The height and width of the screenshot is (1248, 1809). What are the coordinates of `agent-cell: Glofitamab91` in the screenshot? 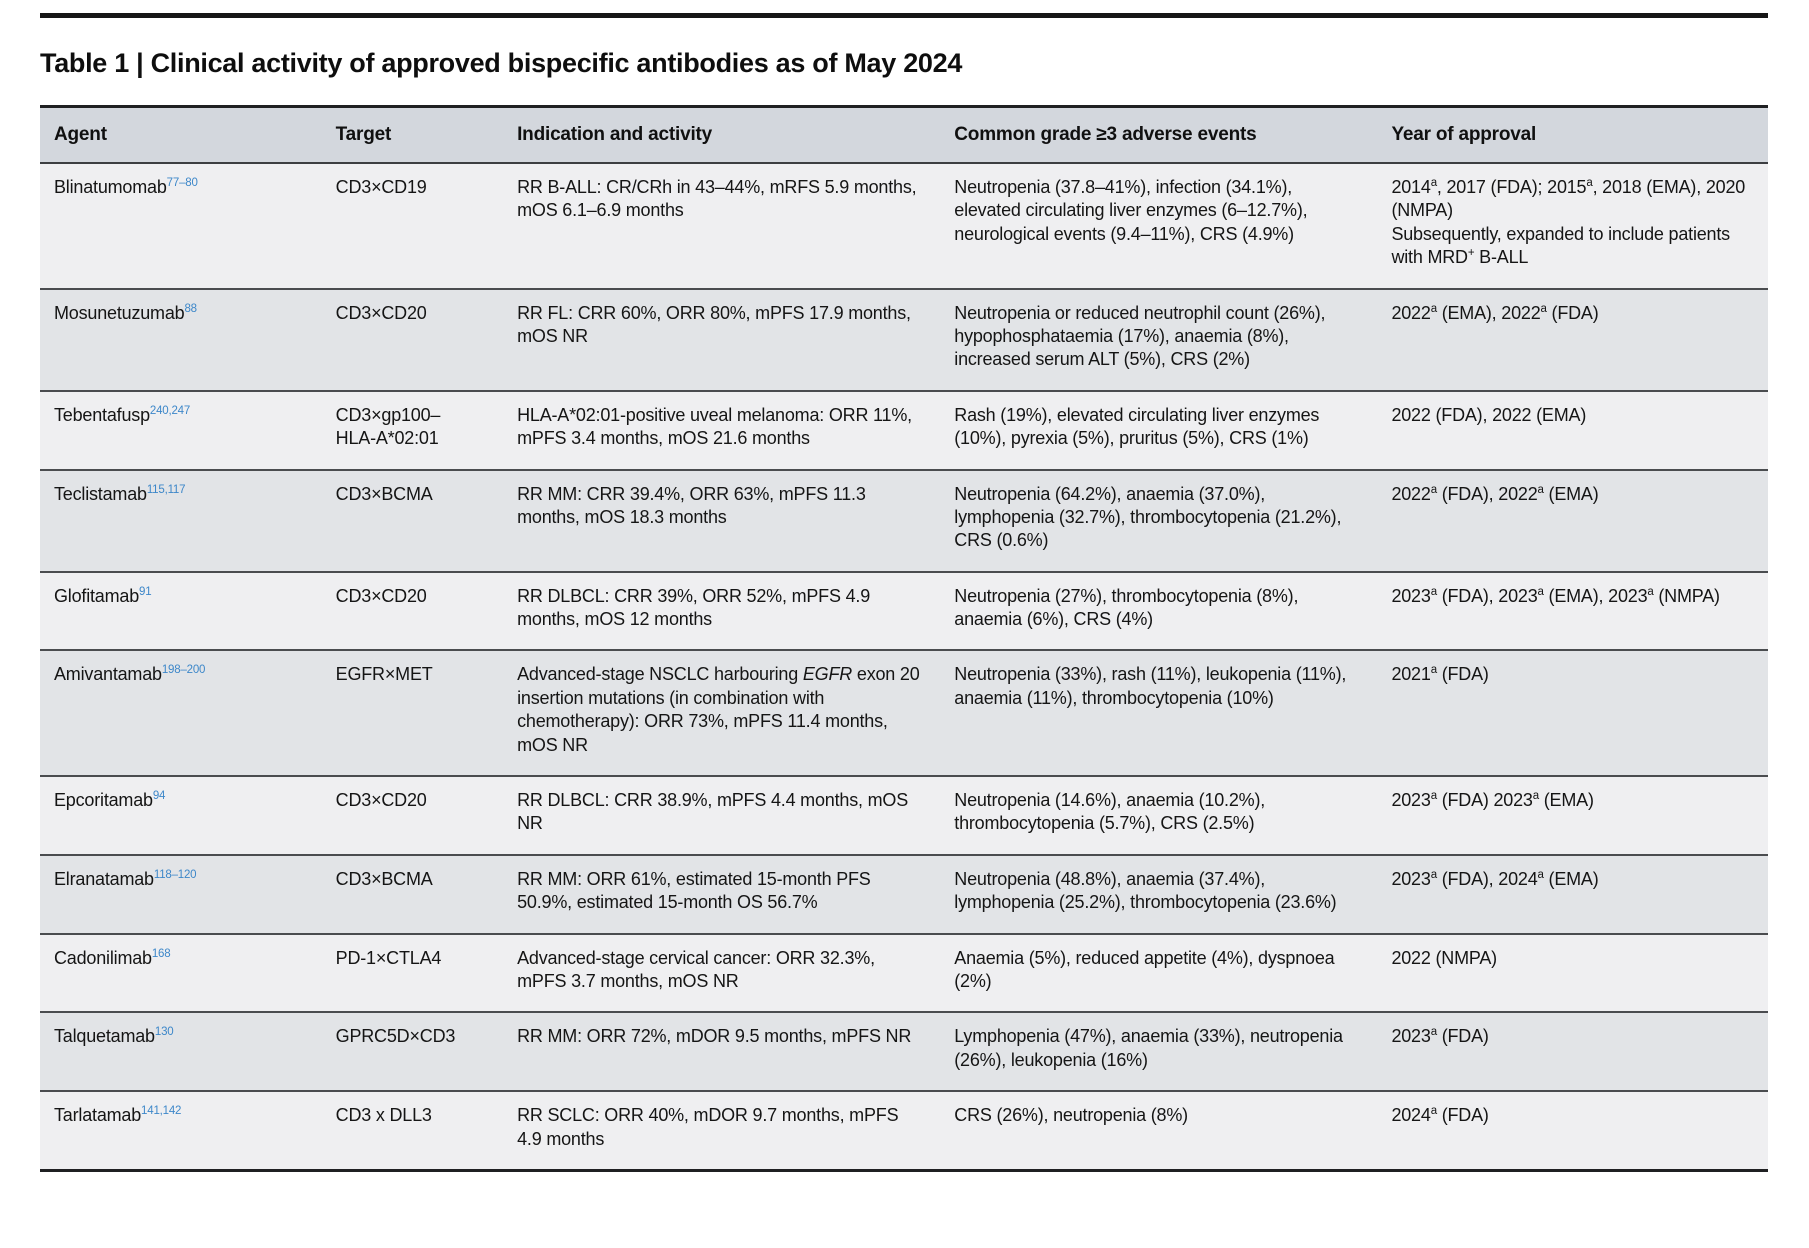 It's located at (181, 611).